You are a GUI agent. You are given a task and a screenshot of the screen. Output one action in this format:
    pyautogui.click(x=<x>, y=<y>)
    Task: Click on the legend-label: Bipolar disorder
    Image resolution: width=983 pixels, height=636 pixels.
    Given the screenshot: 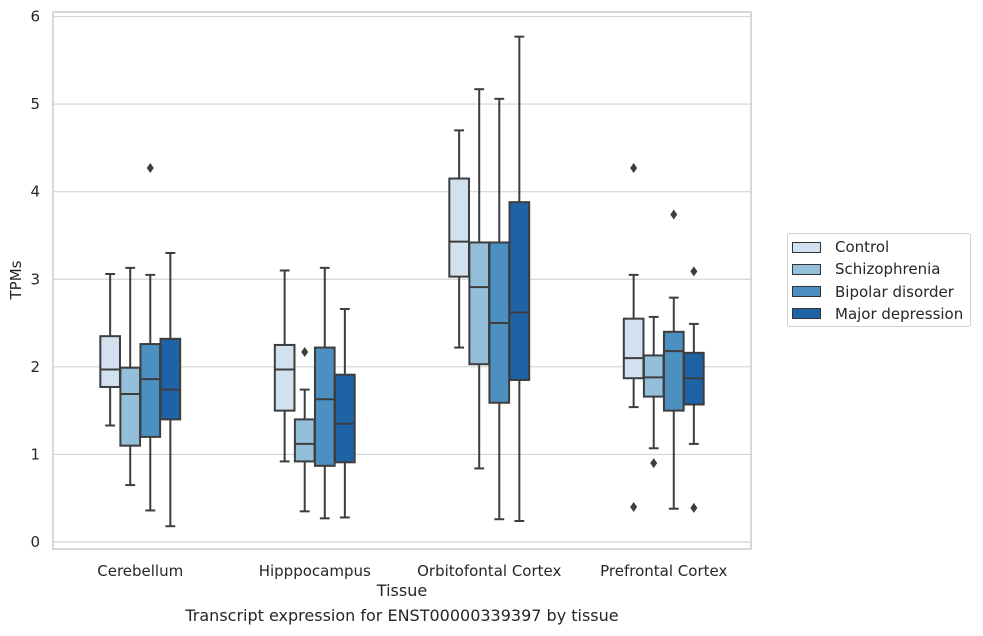 What is the action you would take?
    pyautogui.click(x=894, y=291)
    